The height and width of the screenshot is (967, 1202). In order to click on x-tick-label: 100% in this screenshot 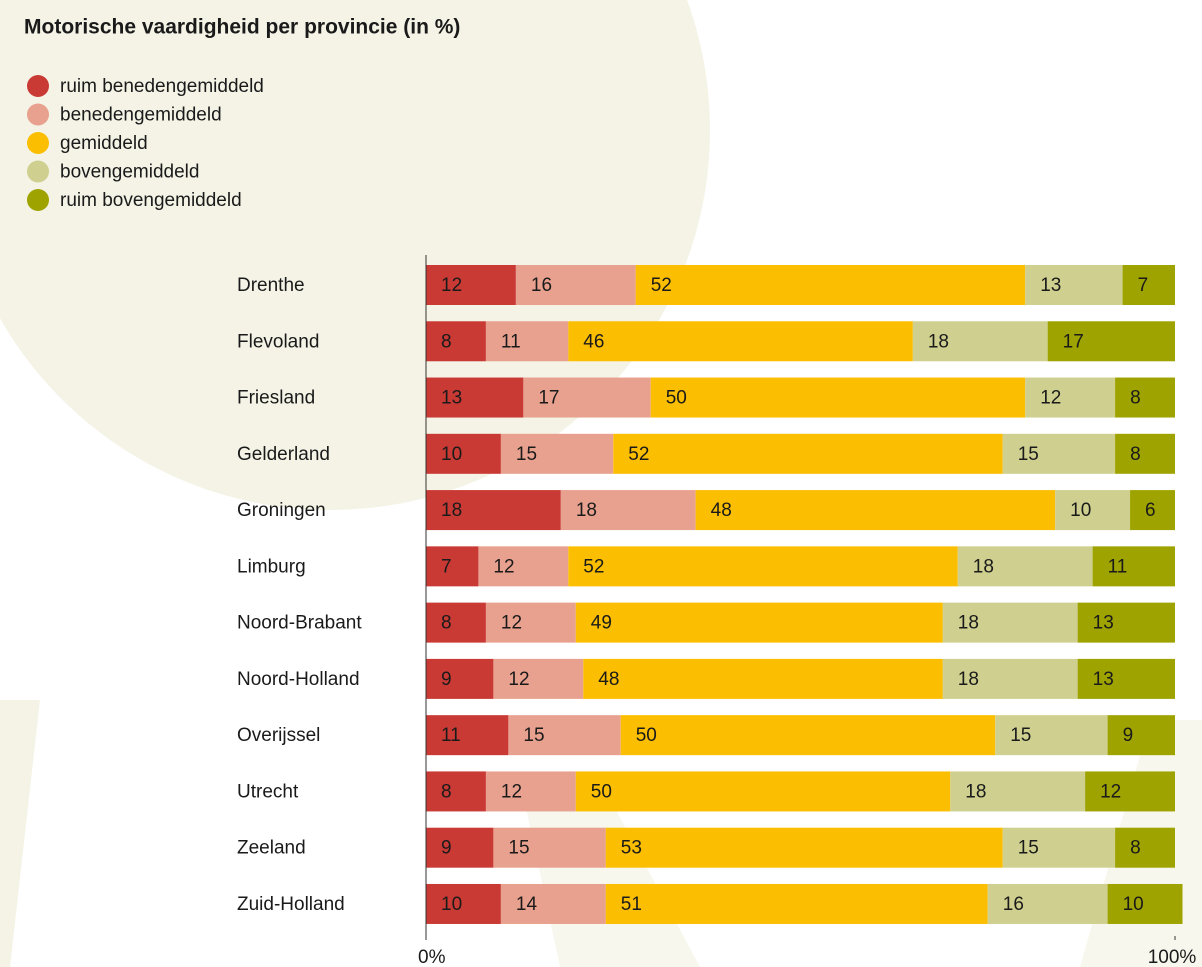, I will do `click(1172, 957)`.